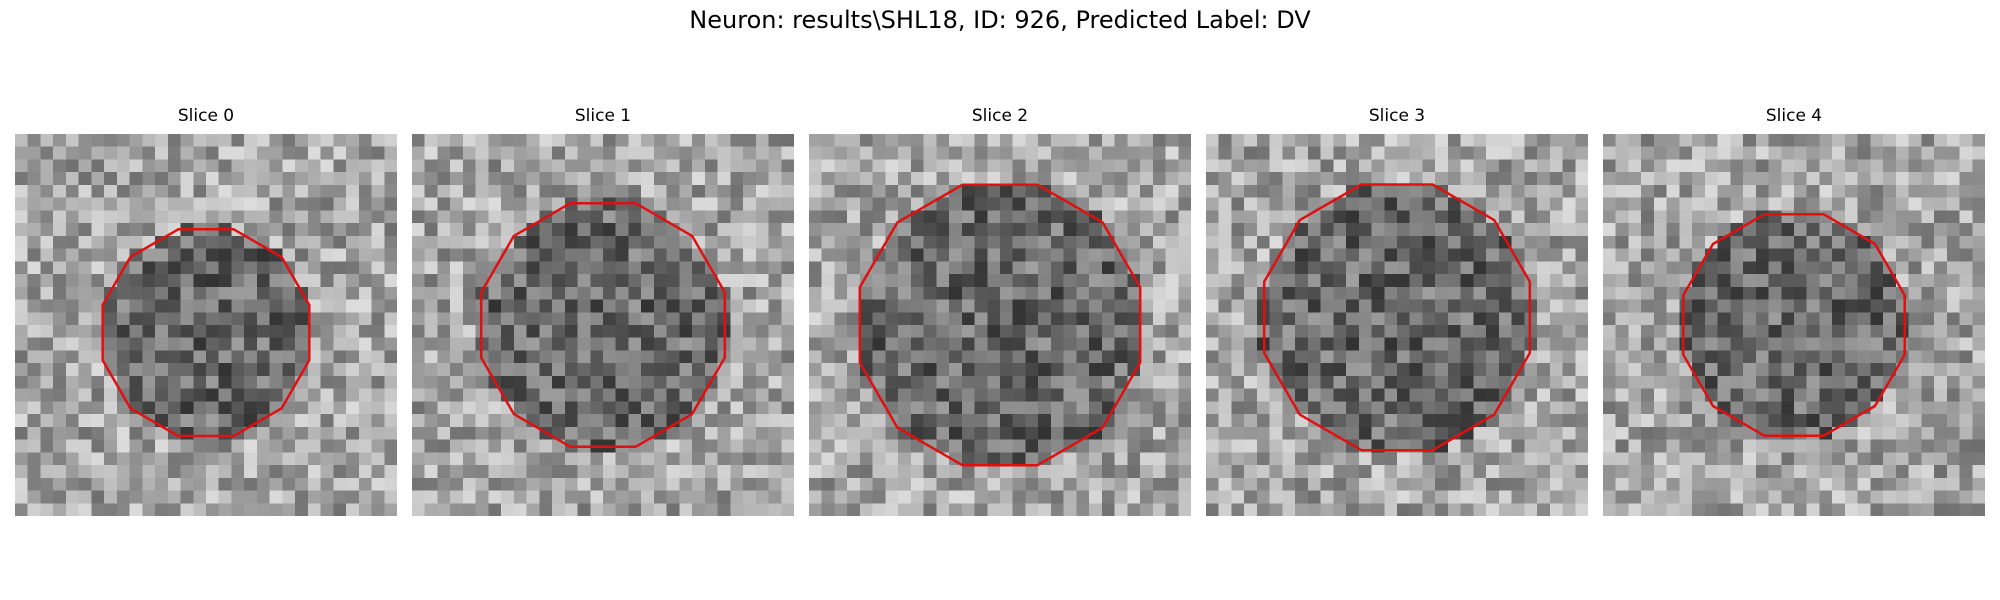 Image resolution: width=2000 pixels, height=600 pixels. I want to click on slice-title: Slice 3, so click(1397, 116).